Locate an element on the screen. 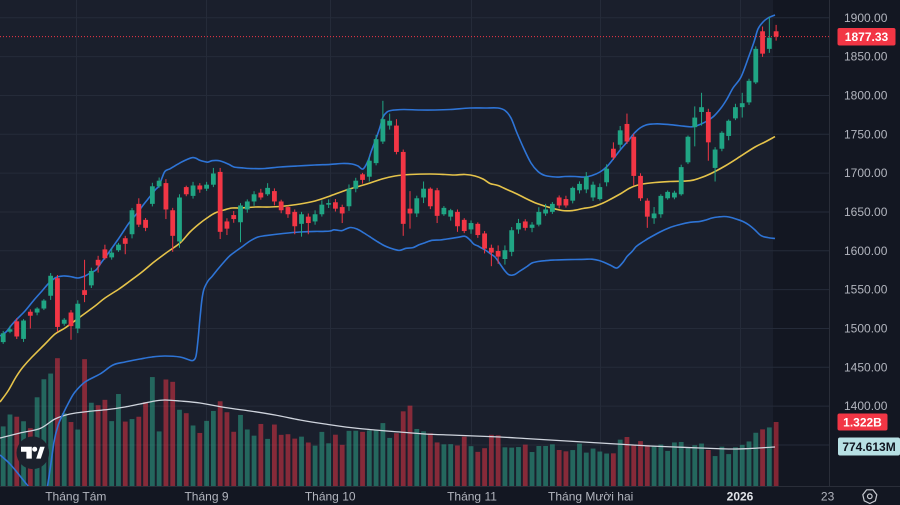 The width and height of the screenshot is (900, 505). svg-text: 1400.00 is located at coordinates (866, 406).